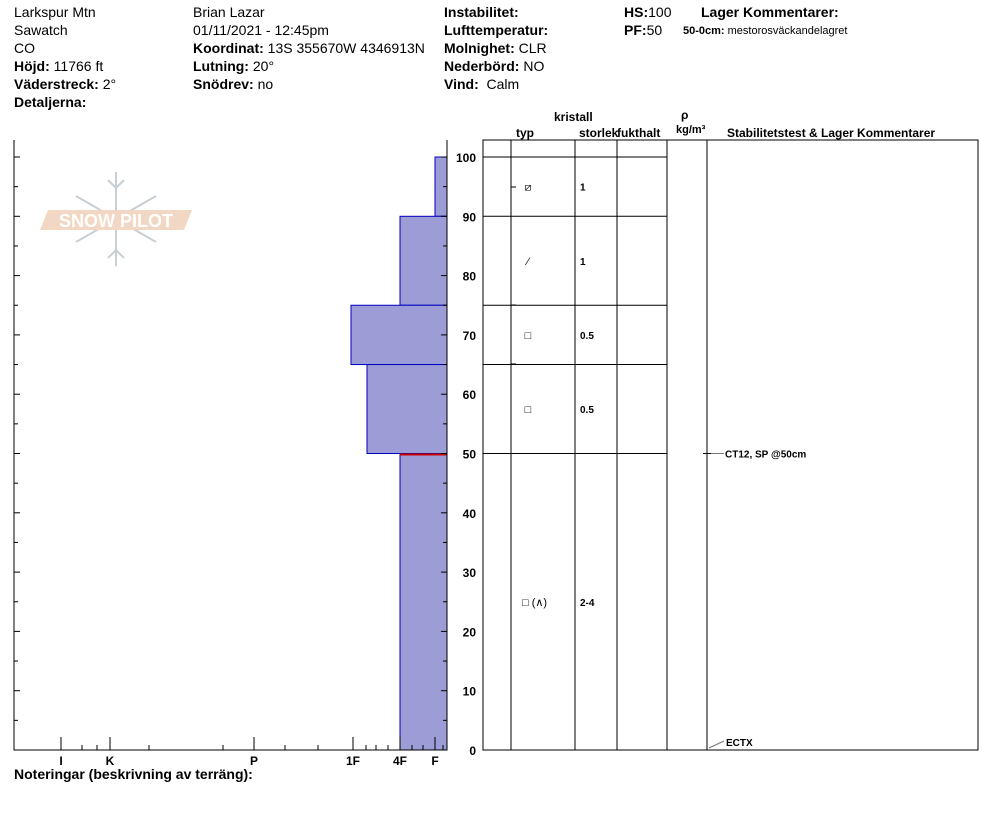  I want to click on slope: Lutning: 20°, so click(234, 66).